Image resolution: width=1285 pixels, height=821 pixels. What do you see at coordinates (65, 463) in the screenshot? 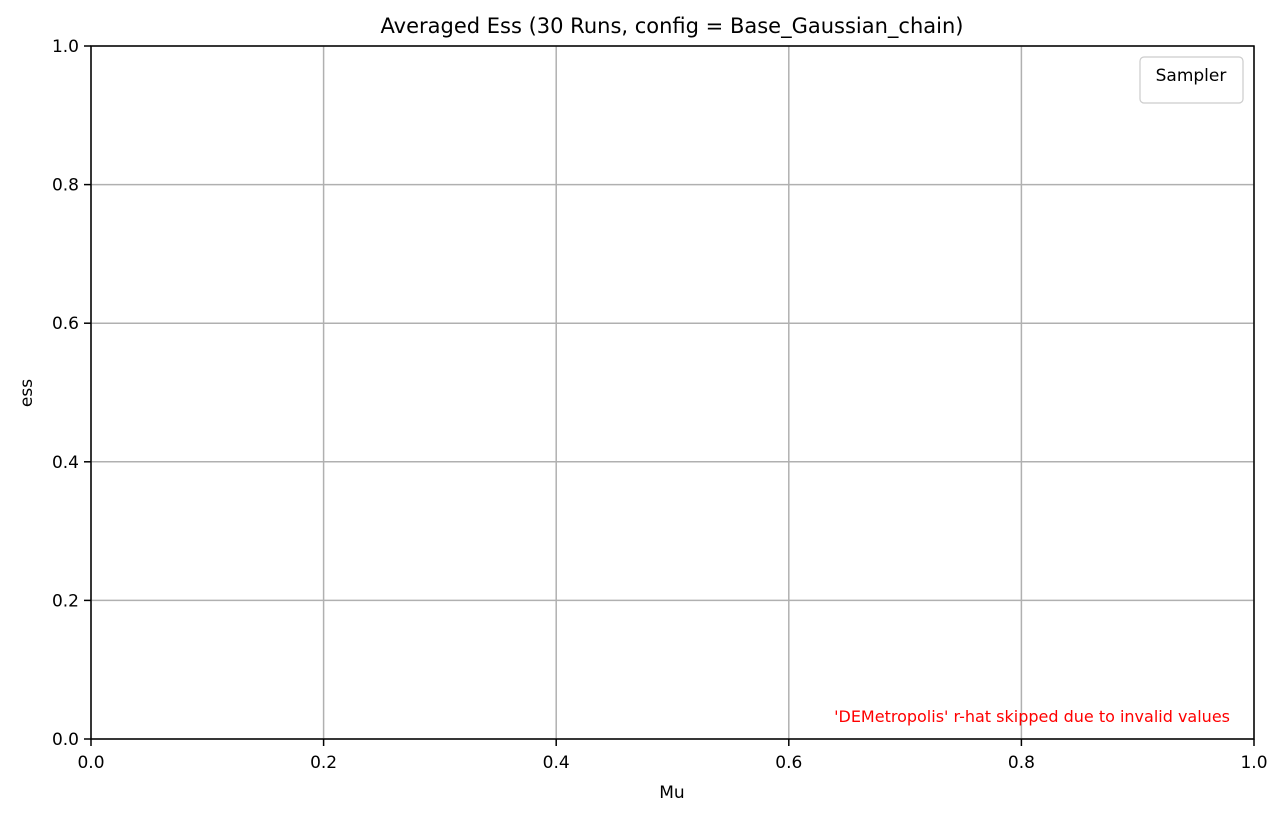
I see `y-tick-label: 0.4` at bounding box center [65, 463].